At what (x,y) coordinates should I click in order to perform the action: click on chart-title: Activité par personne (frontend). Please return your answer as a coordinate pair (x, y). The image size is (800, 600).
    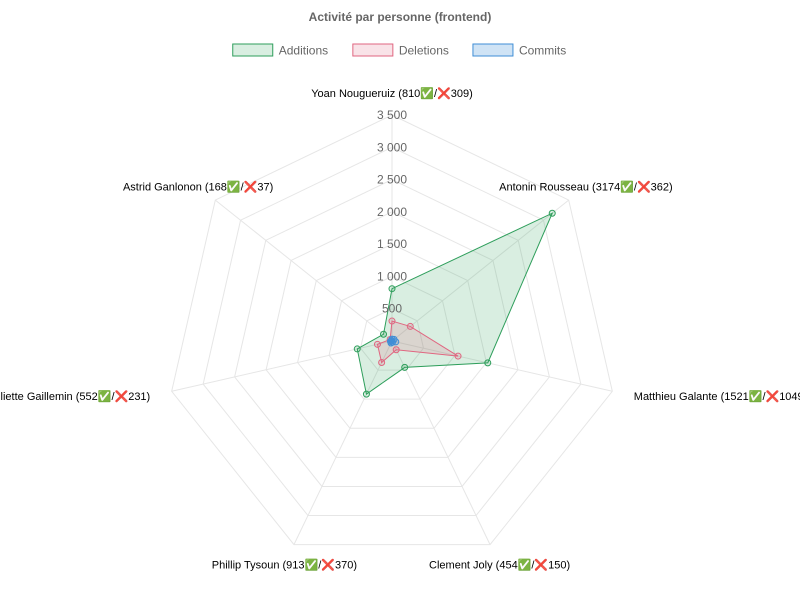
    Looking at the image, I should click on (400, 17).